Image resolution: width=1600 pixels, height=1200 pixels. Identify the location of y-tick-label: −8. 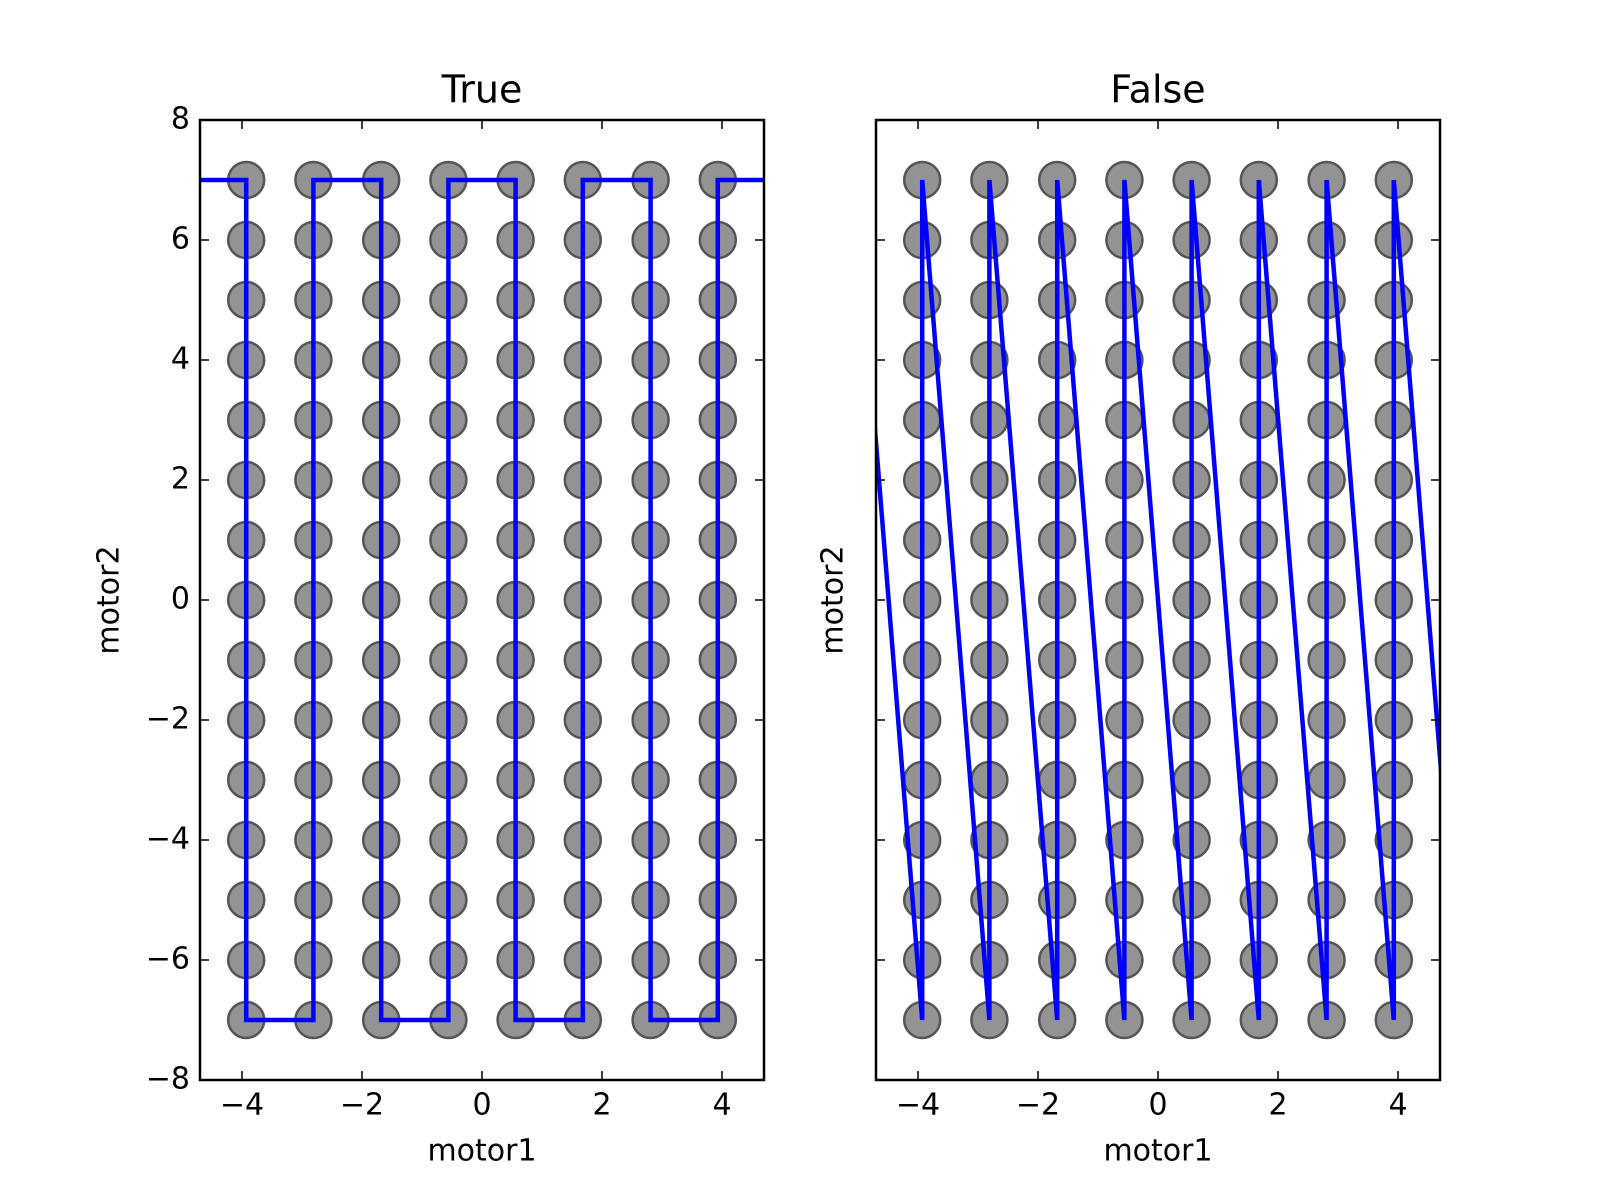
(168, 1079).